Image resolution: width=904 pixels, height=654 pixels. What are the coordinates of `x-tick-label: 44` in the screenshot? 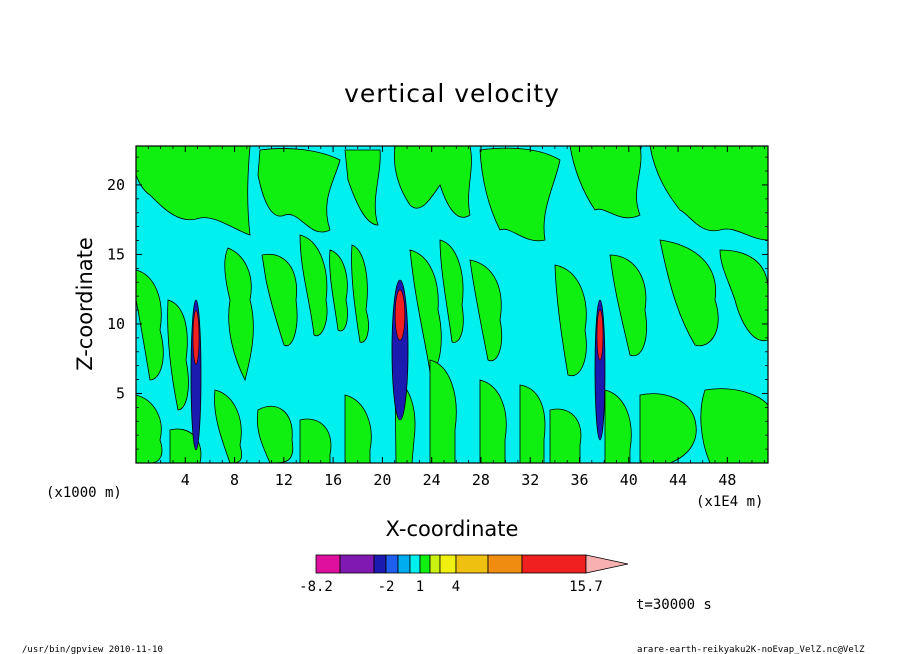 It's located at (678, 480).